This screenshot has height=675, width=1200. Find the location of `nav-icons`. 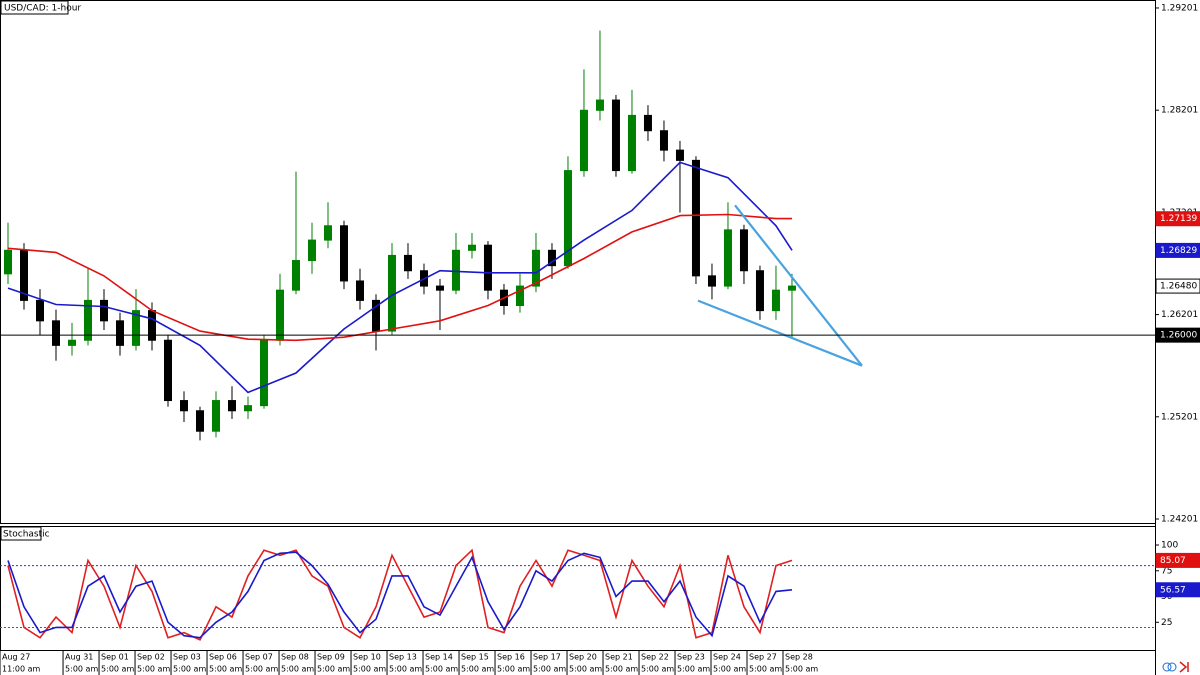

nav-icons is located at coordinates (1175, 667).